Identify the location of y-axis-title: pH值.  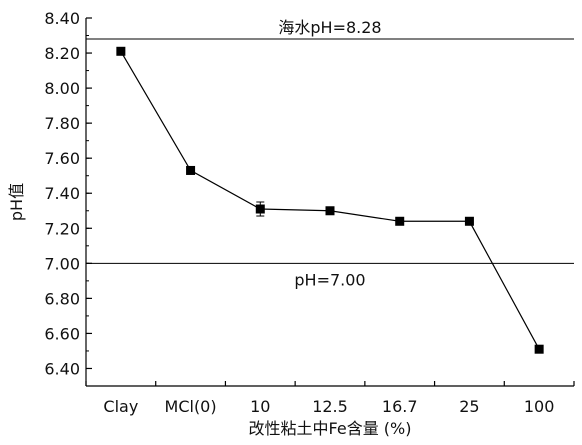
(16, 202).